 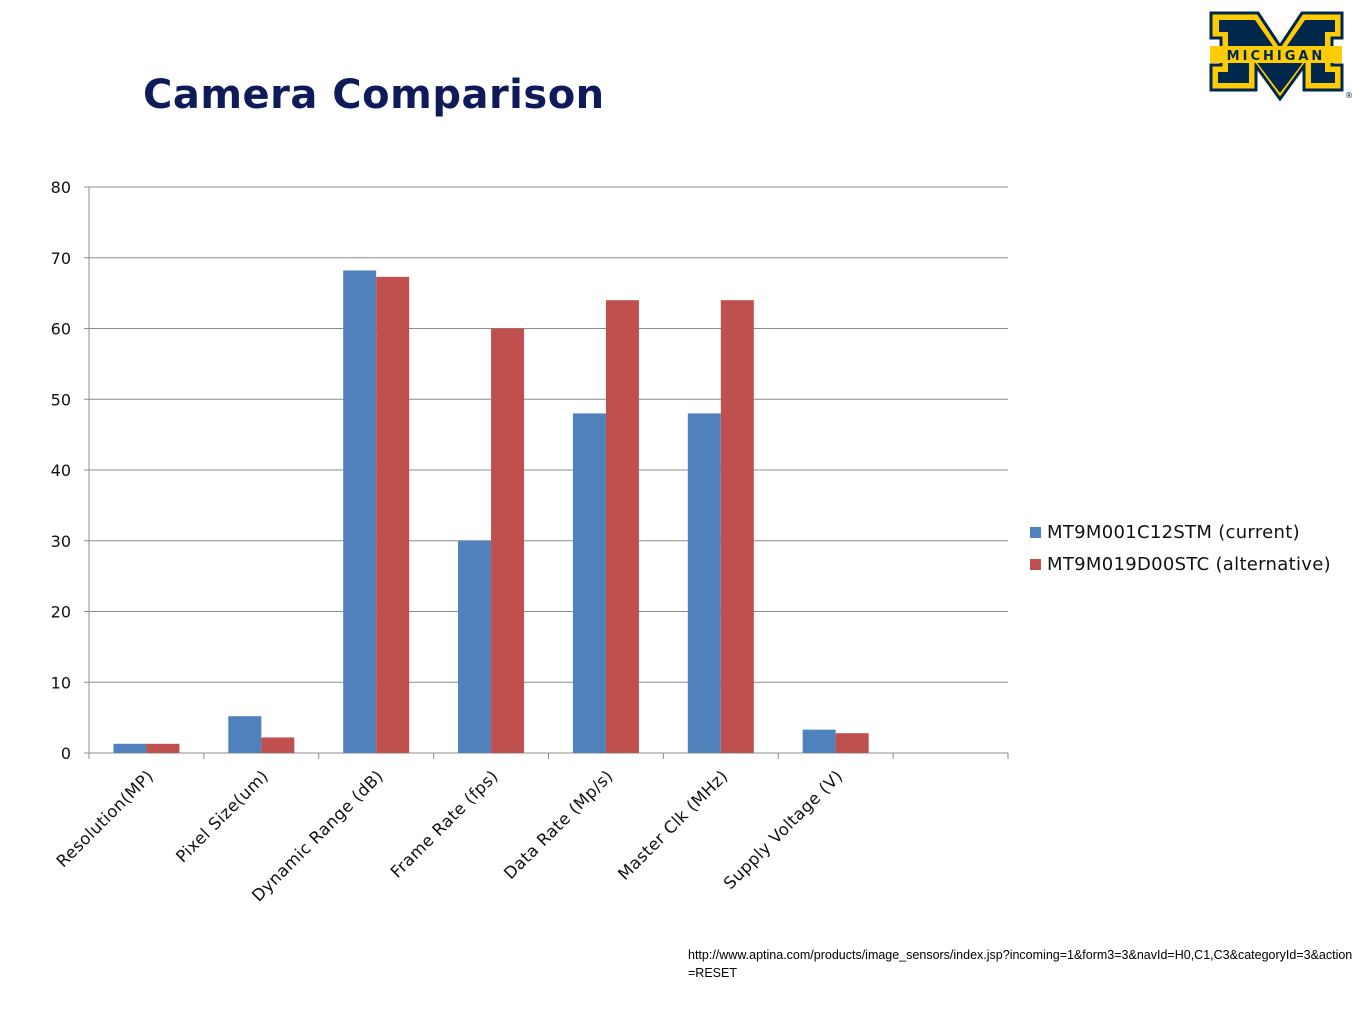 I want to click on y-tick-label: 70, so click(x=61, y=258).